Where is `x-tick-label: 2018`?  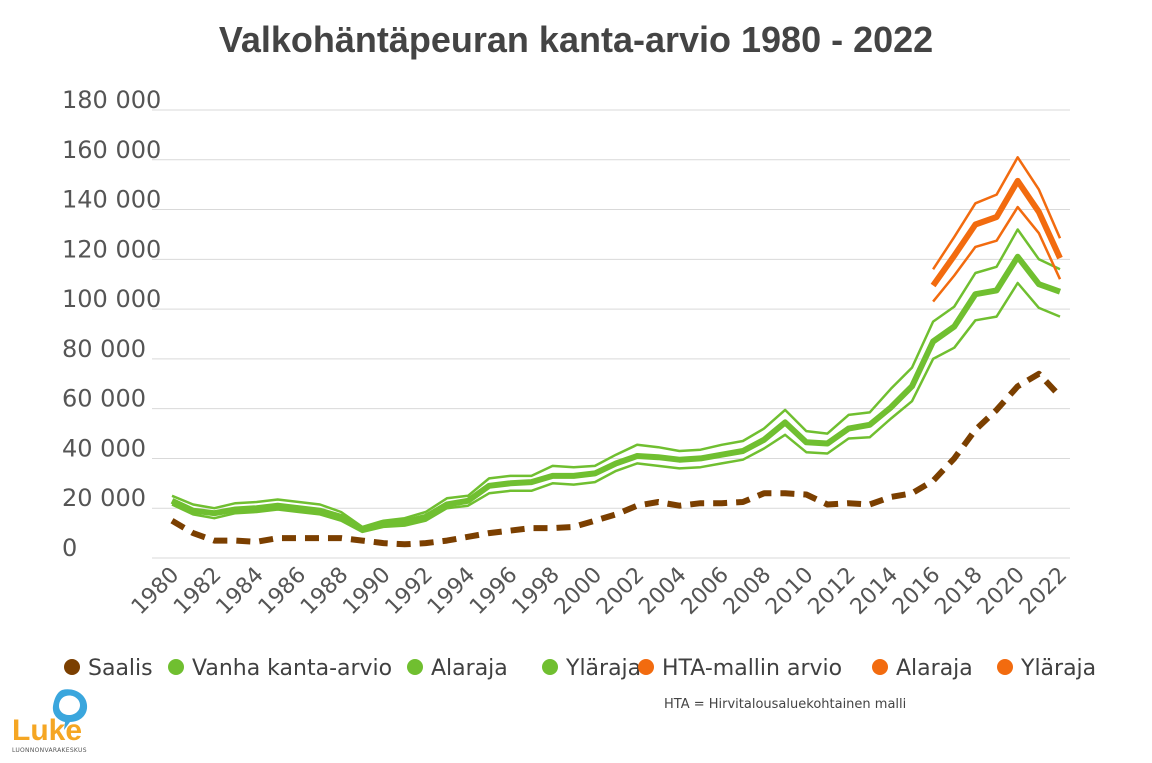 x-tick-label: 2018 is located at coordinates (958, 591).